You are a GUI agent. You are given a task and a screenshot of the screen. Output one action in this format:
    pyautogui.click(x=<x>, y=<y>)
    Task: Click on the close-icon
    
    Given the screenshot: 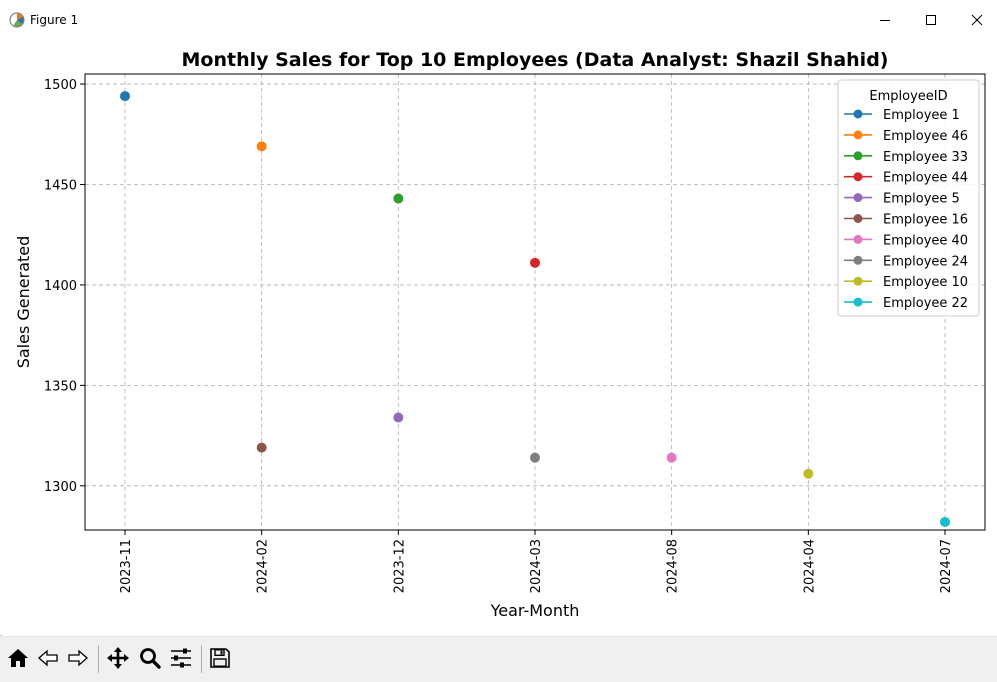 What is the action you would take?
    pyautogui.click(x=977, y=20)
    